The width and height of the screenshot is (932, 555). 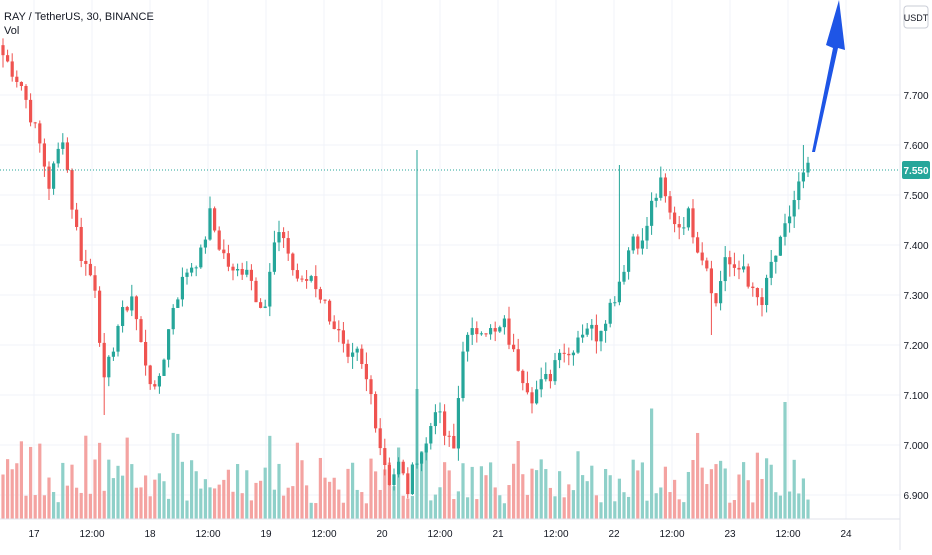 I want to click on time-tick-label: 22, so click(x=614, y=534).